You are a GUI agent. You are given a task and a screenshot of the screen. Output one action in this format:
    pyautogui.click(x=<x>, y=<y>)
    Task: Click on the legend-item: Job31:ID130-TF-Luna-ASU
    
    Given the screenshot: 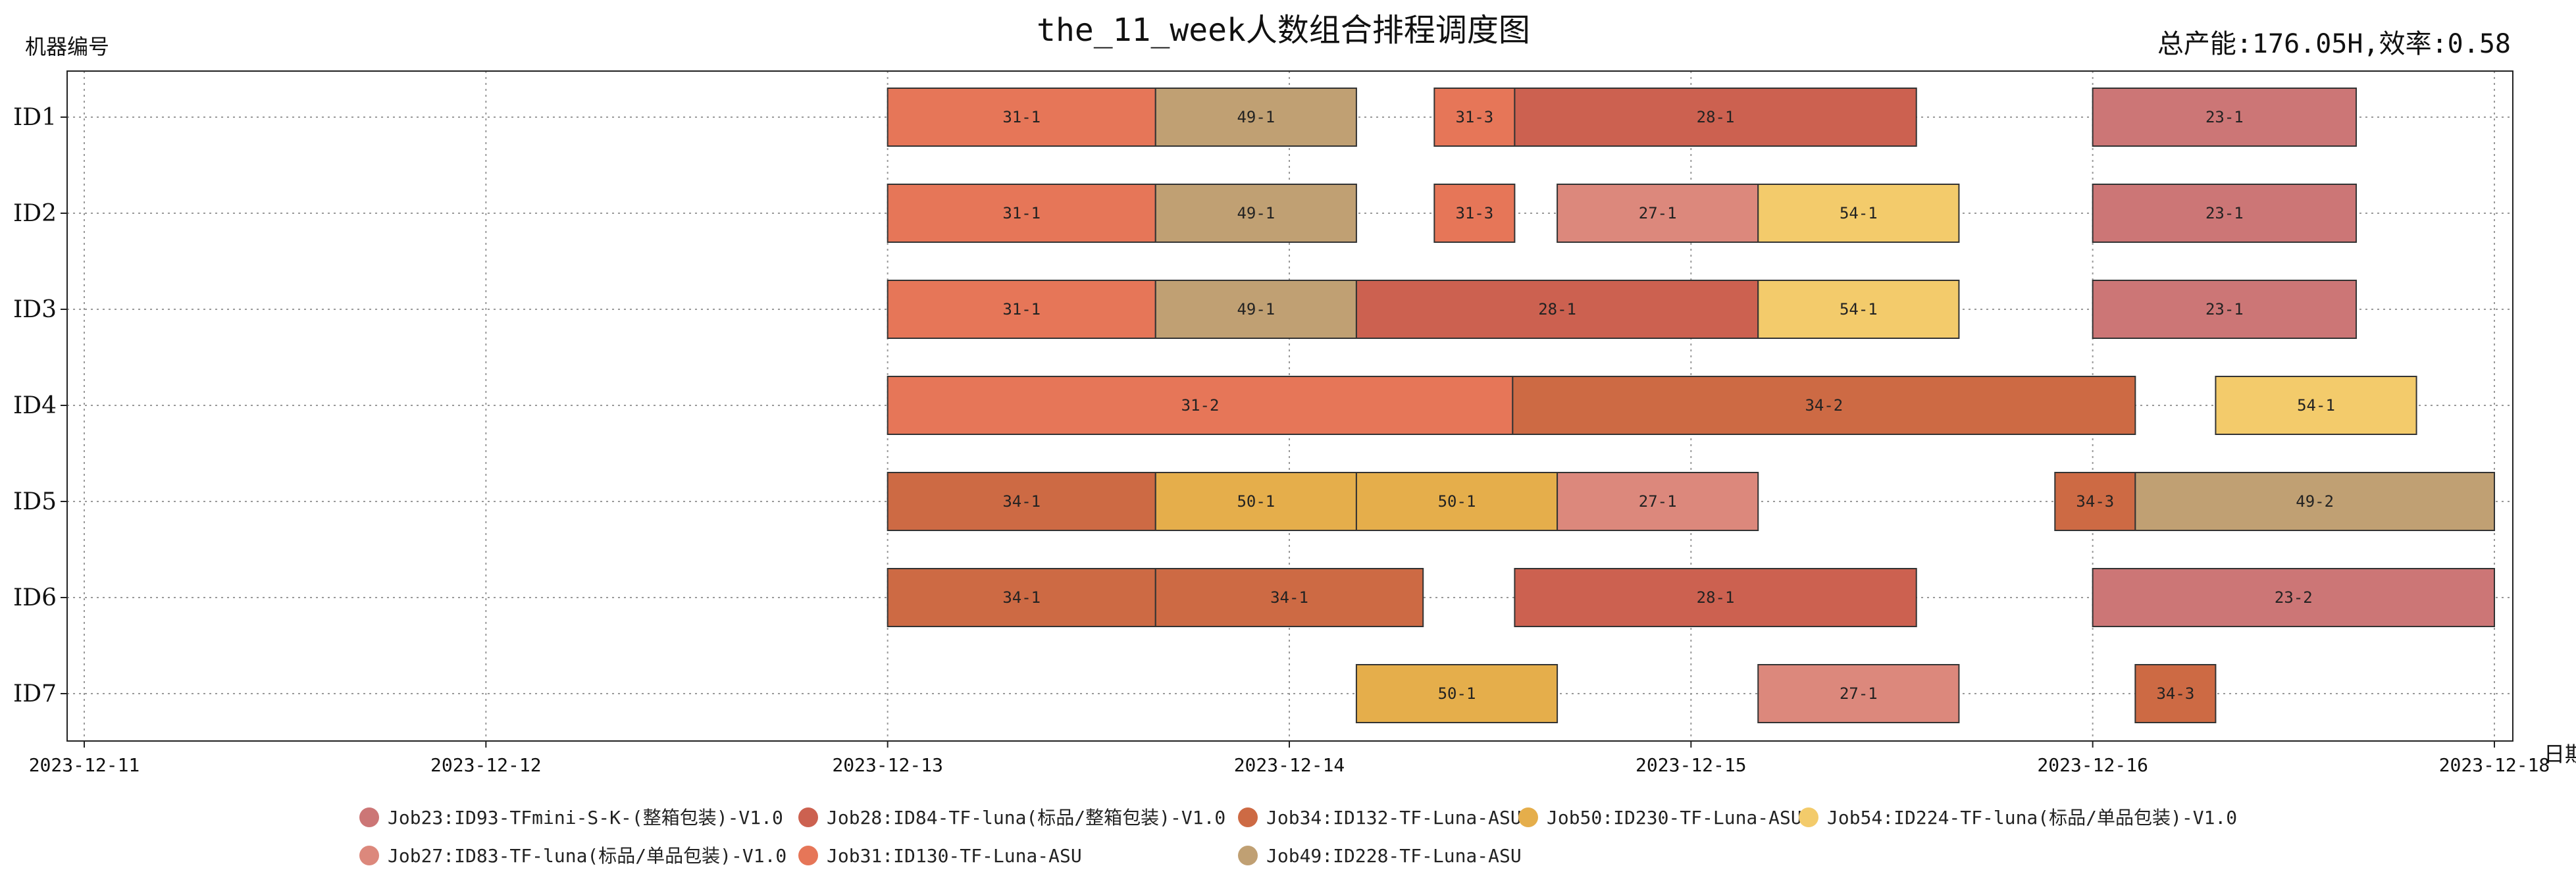 What is the action you would take?
    pyautogui.click(x=940, y=856)
    